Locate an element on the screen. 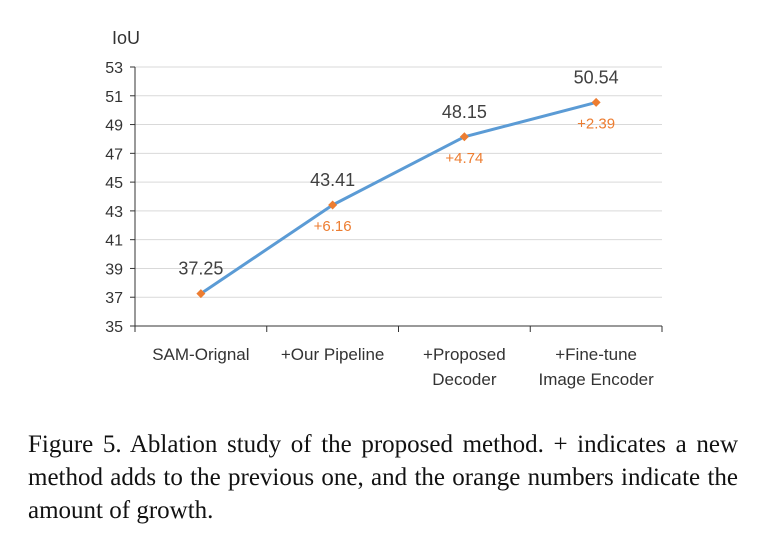  growth-label: +2.39 is located at coordinates (596, 123).